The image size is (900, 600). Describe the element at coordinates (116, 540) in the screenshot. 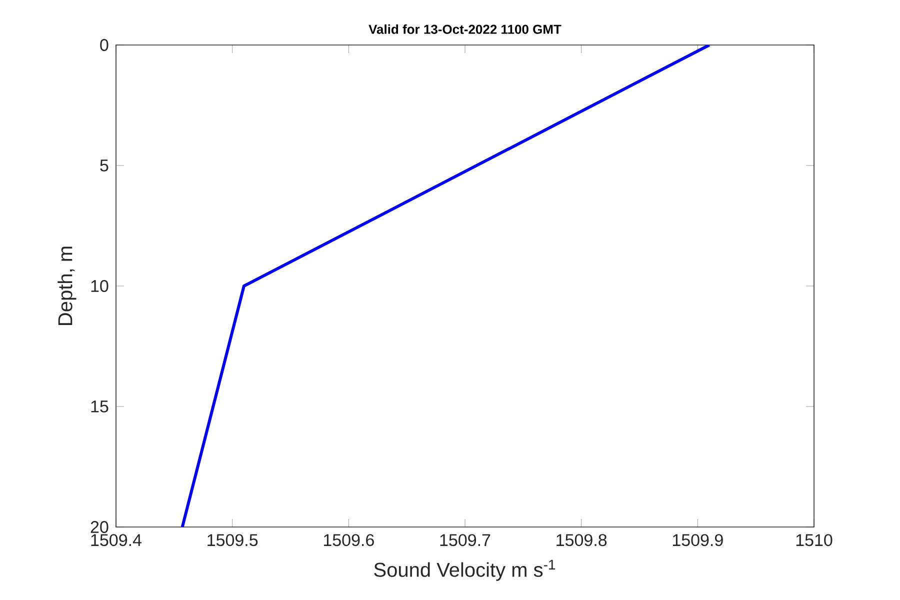

I see `x-tick-label: 1509.4` at that location.